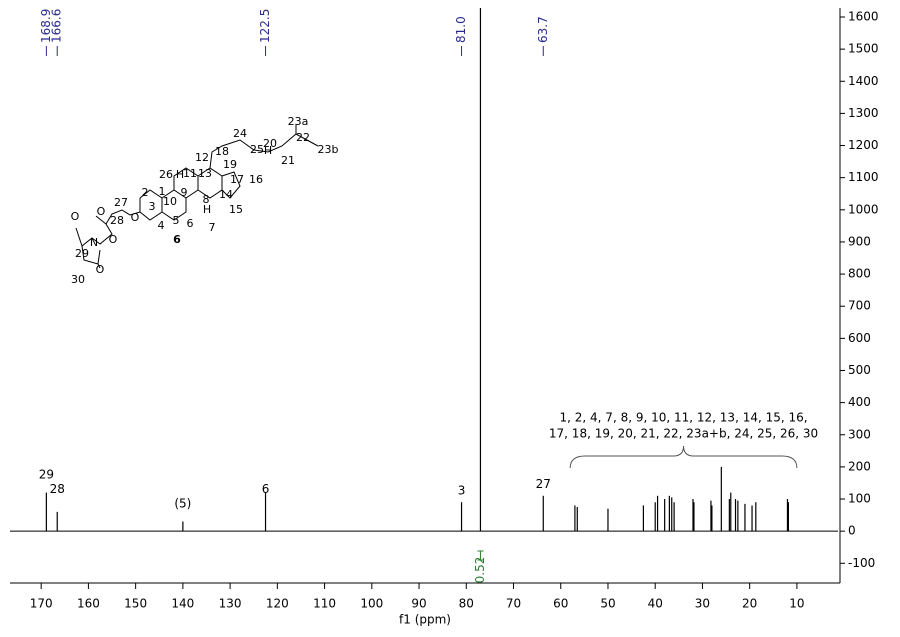 Image resolution: width=900 pixels, height=637 pixels. I want to click on x-tick-label: 140, so click(182, 604).